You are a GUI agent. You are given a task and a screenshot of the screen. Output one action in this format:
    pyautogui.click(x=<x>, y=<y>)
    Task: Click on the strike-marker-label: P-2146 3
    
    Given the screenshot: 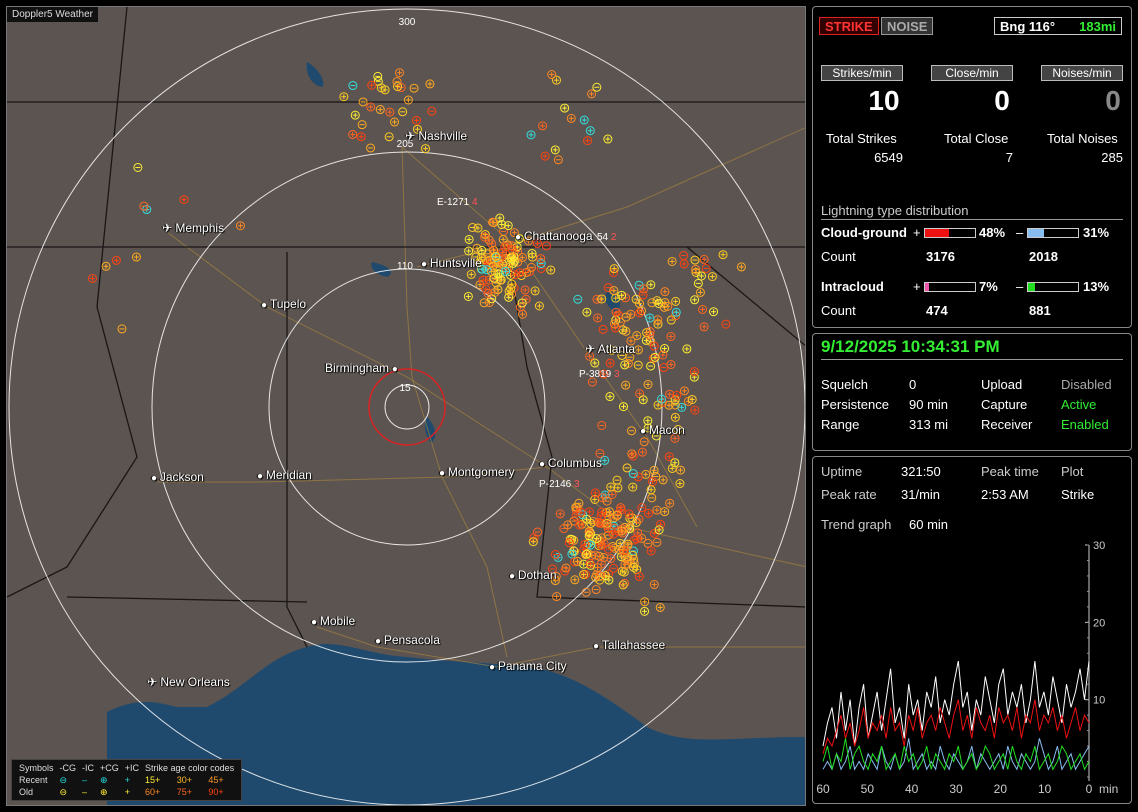 What is the action you would take?
    pyautogui.click(x=559, y=484)
    